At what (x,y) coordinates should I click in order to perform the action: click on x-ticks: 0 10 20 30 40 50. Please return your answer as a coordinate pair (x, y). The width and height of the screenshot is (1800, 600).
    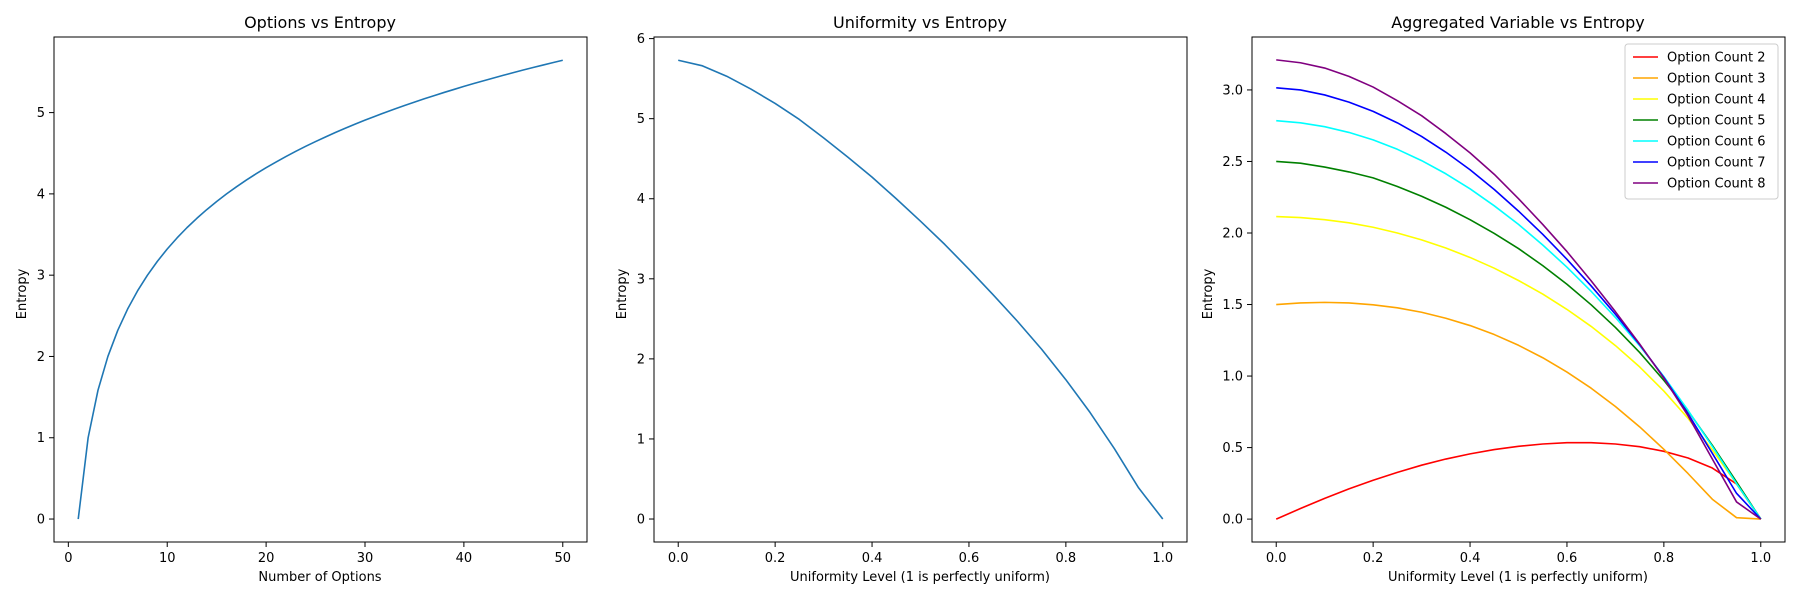
    Looking at the image, I should click on (317, 554).